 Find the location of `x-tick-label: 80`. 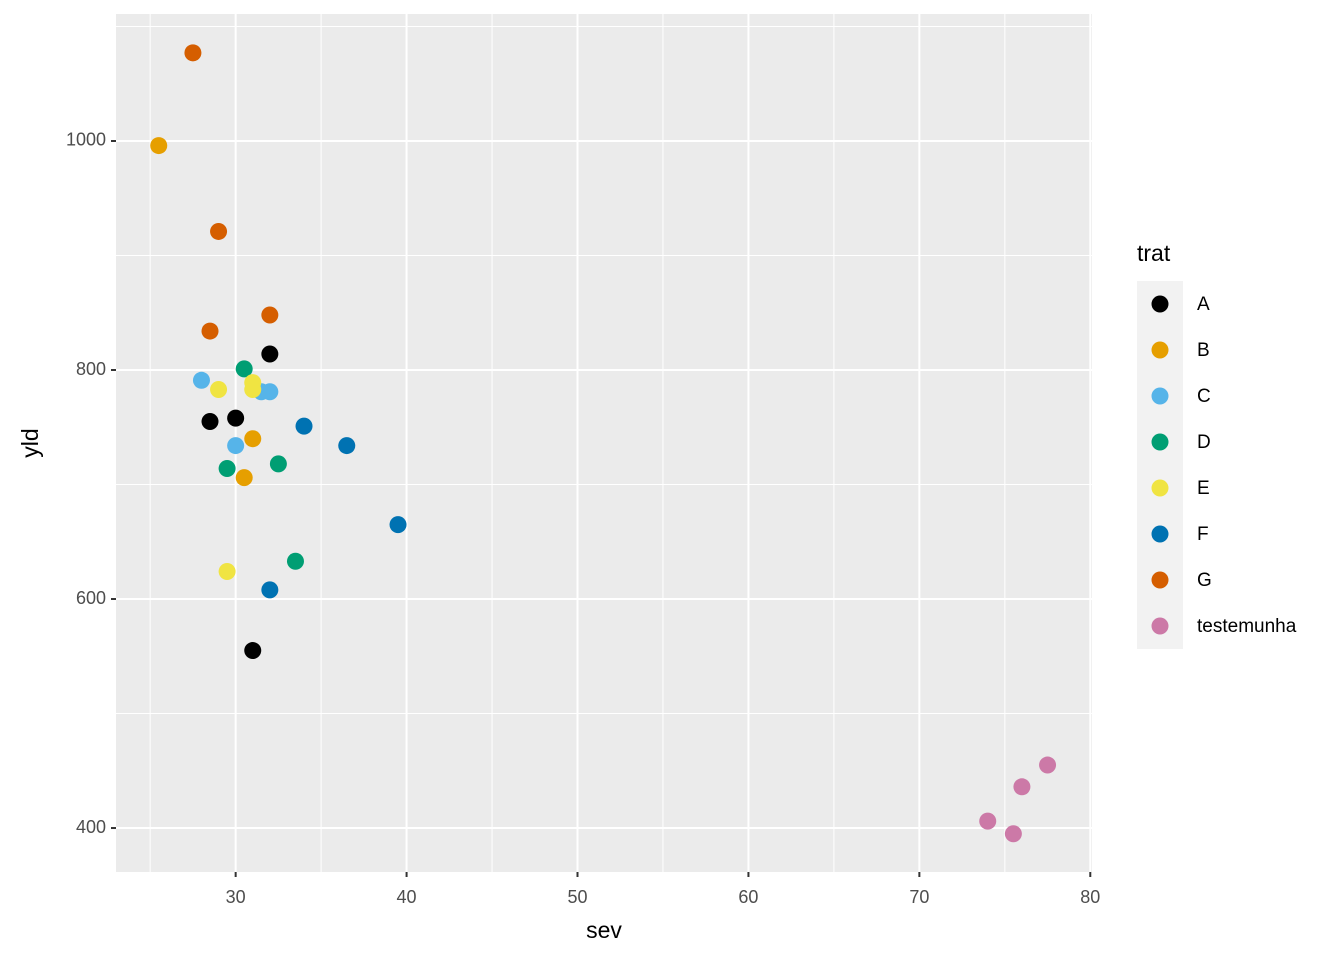

x-tick-label: 80 is located at coordinates (1090, 897).